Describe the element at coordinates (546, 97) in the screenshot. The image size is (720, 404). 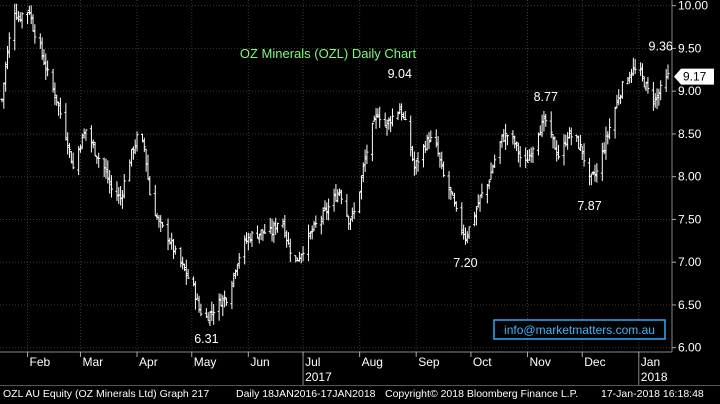
I see `price-annotation: 8.77` at that location.